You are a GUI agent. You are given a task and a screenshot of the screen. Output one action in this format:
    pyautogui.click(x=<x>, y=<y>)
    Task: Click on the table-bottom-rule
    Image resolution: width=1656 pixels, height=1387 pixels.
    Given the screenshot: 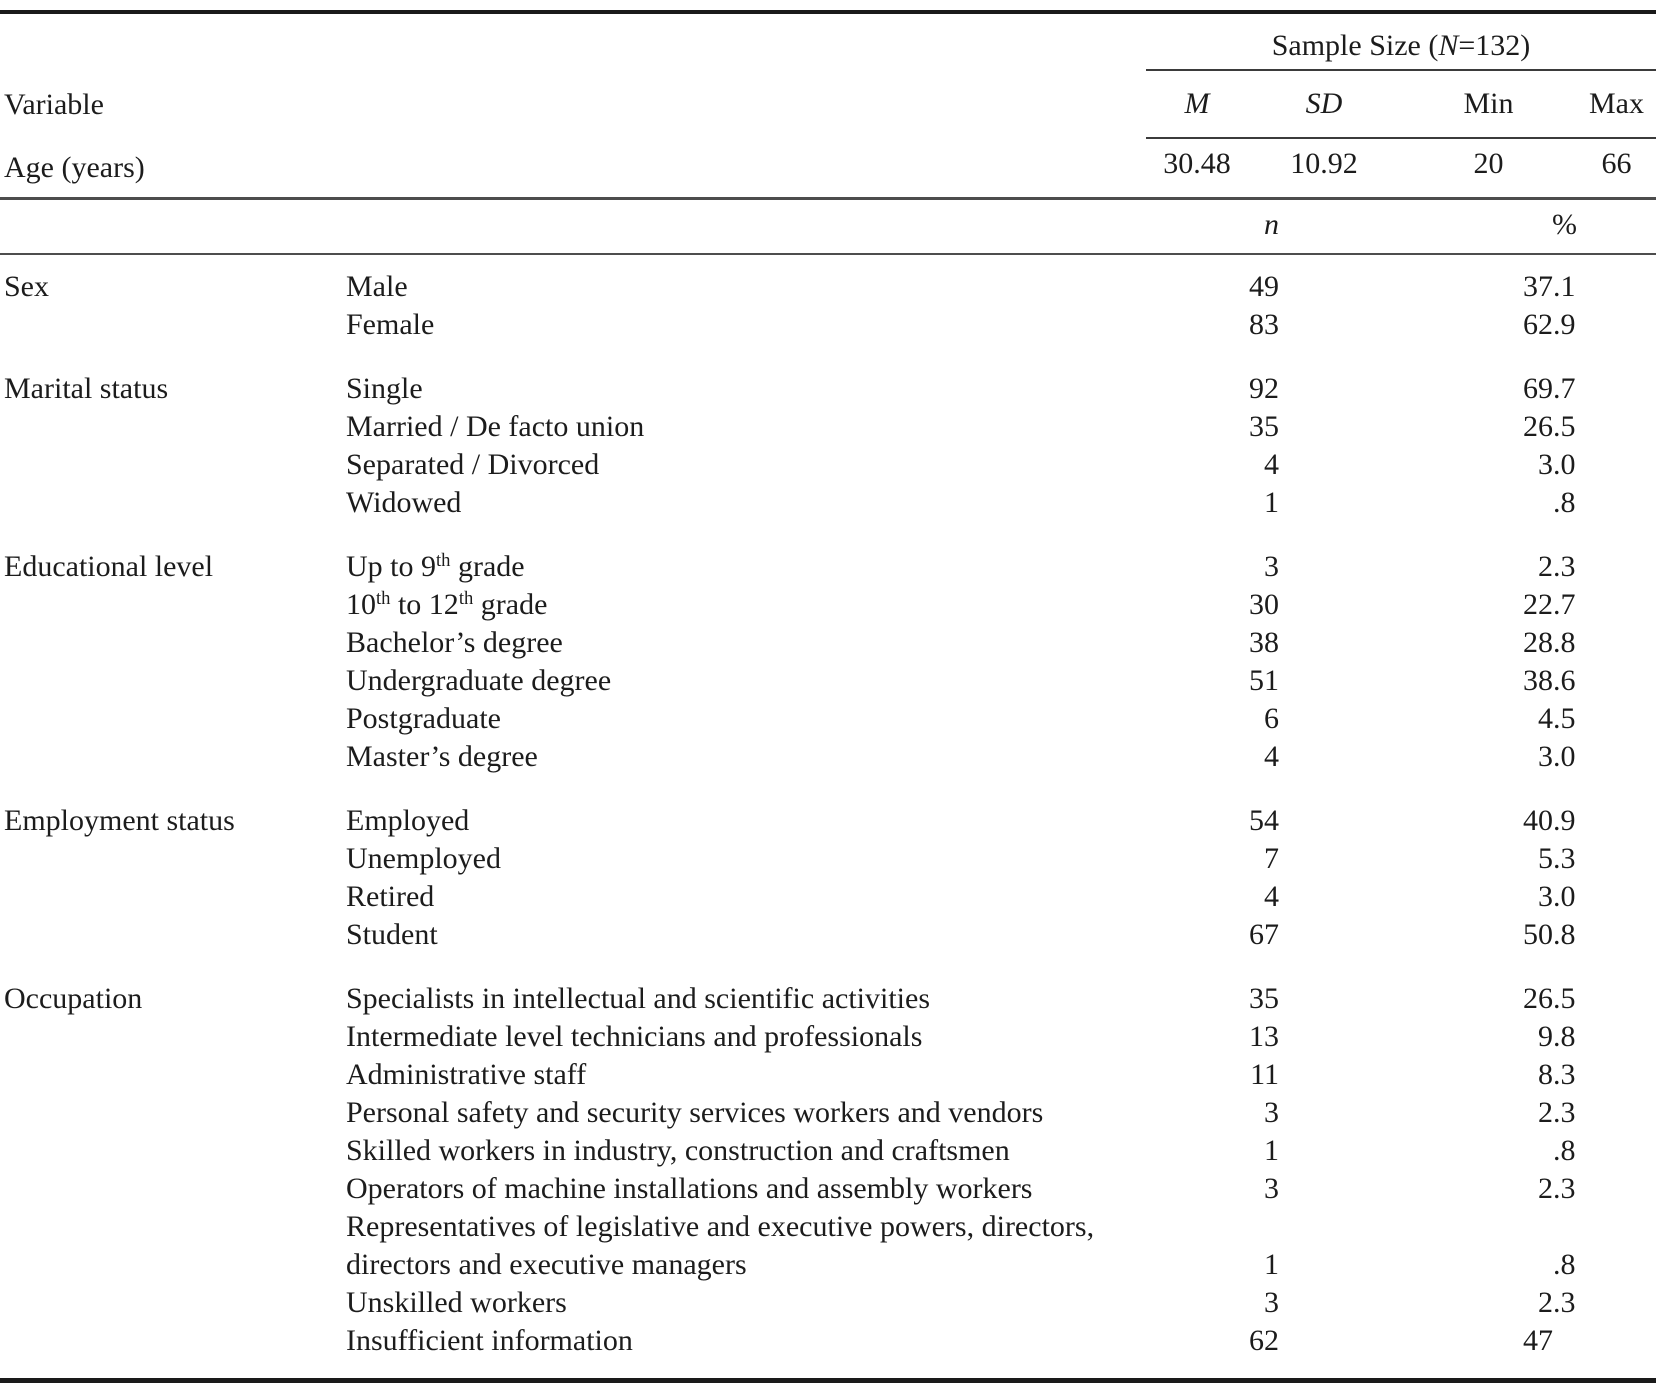 What is the action you would take?
    pyautogui.click(x=828, y=1380)
    